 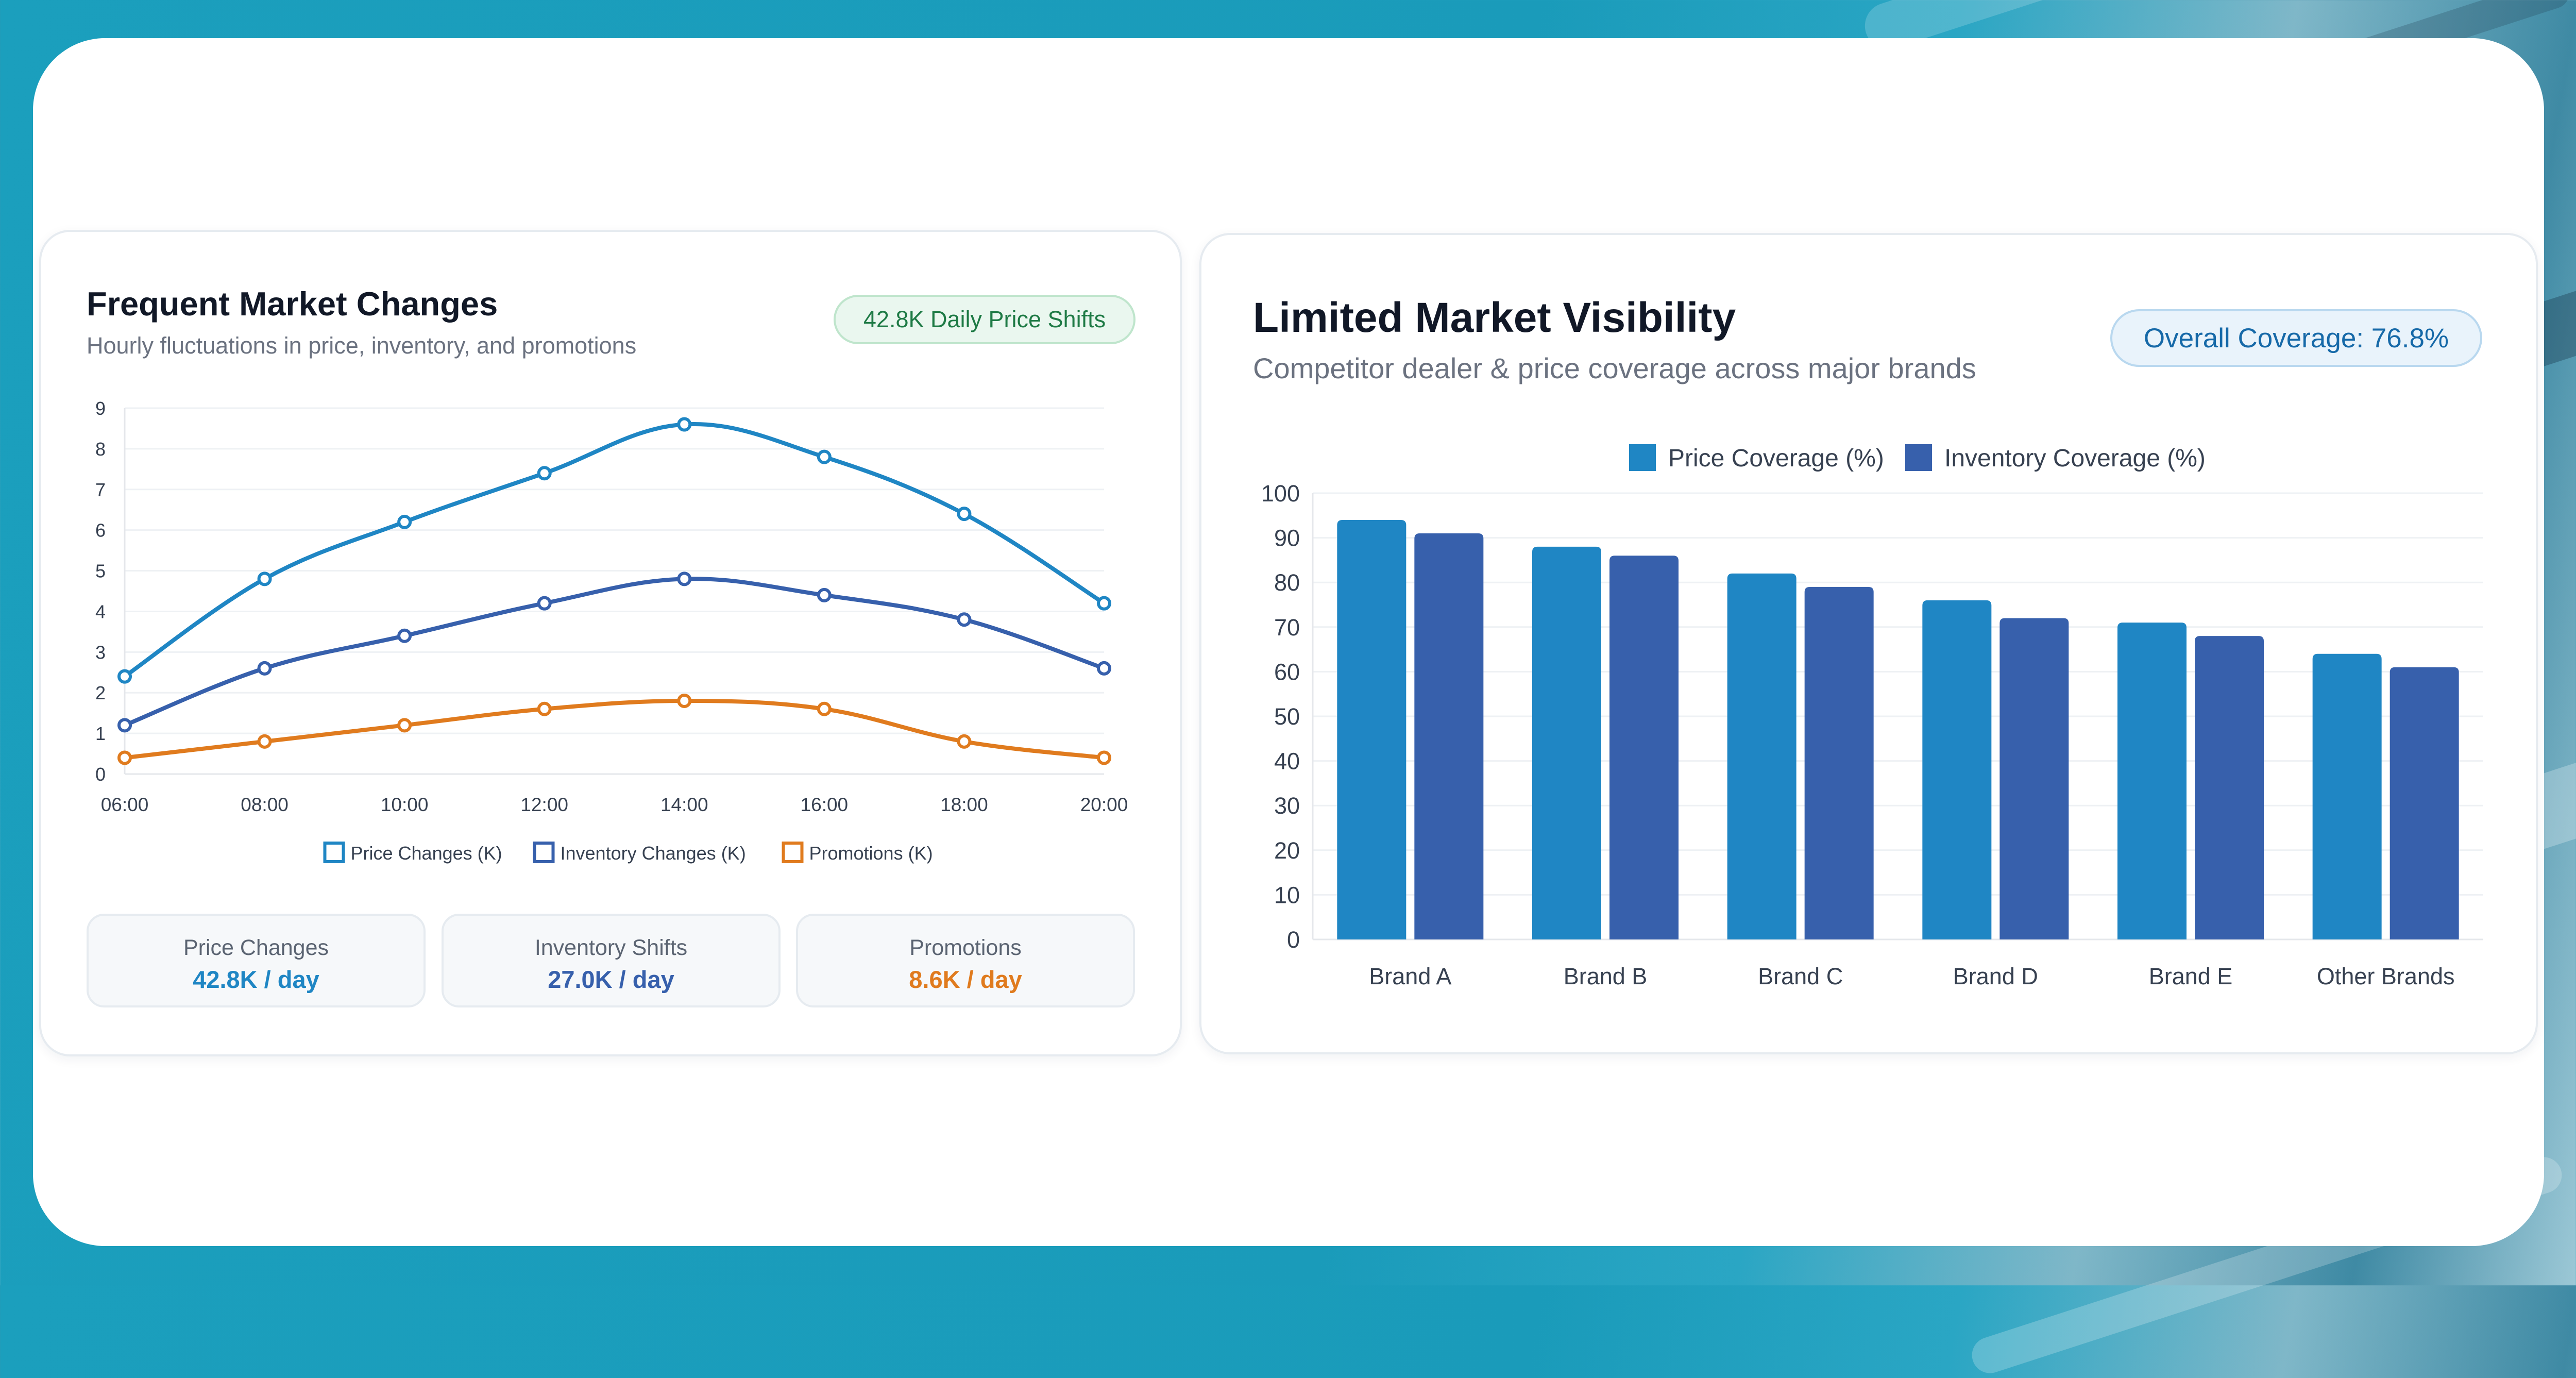 I want to click on y-tick-label: 100, so click(x=1280, y=494).